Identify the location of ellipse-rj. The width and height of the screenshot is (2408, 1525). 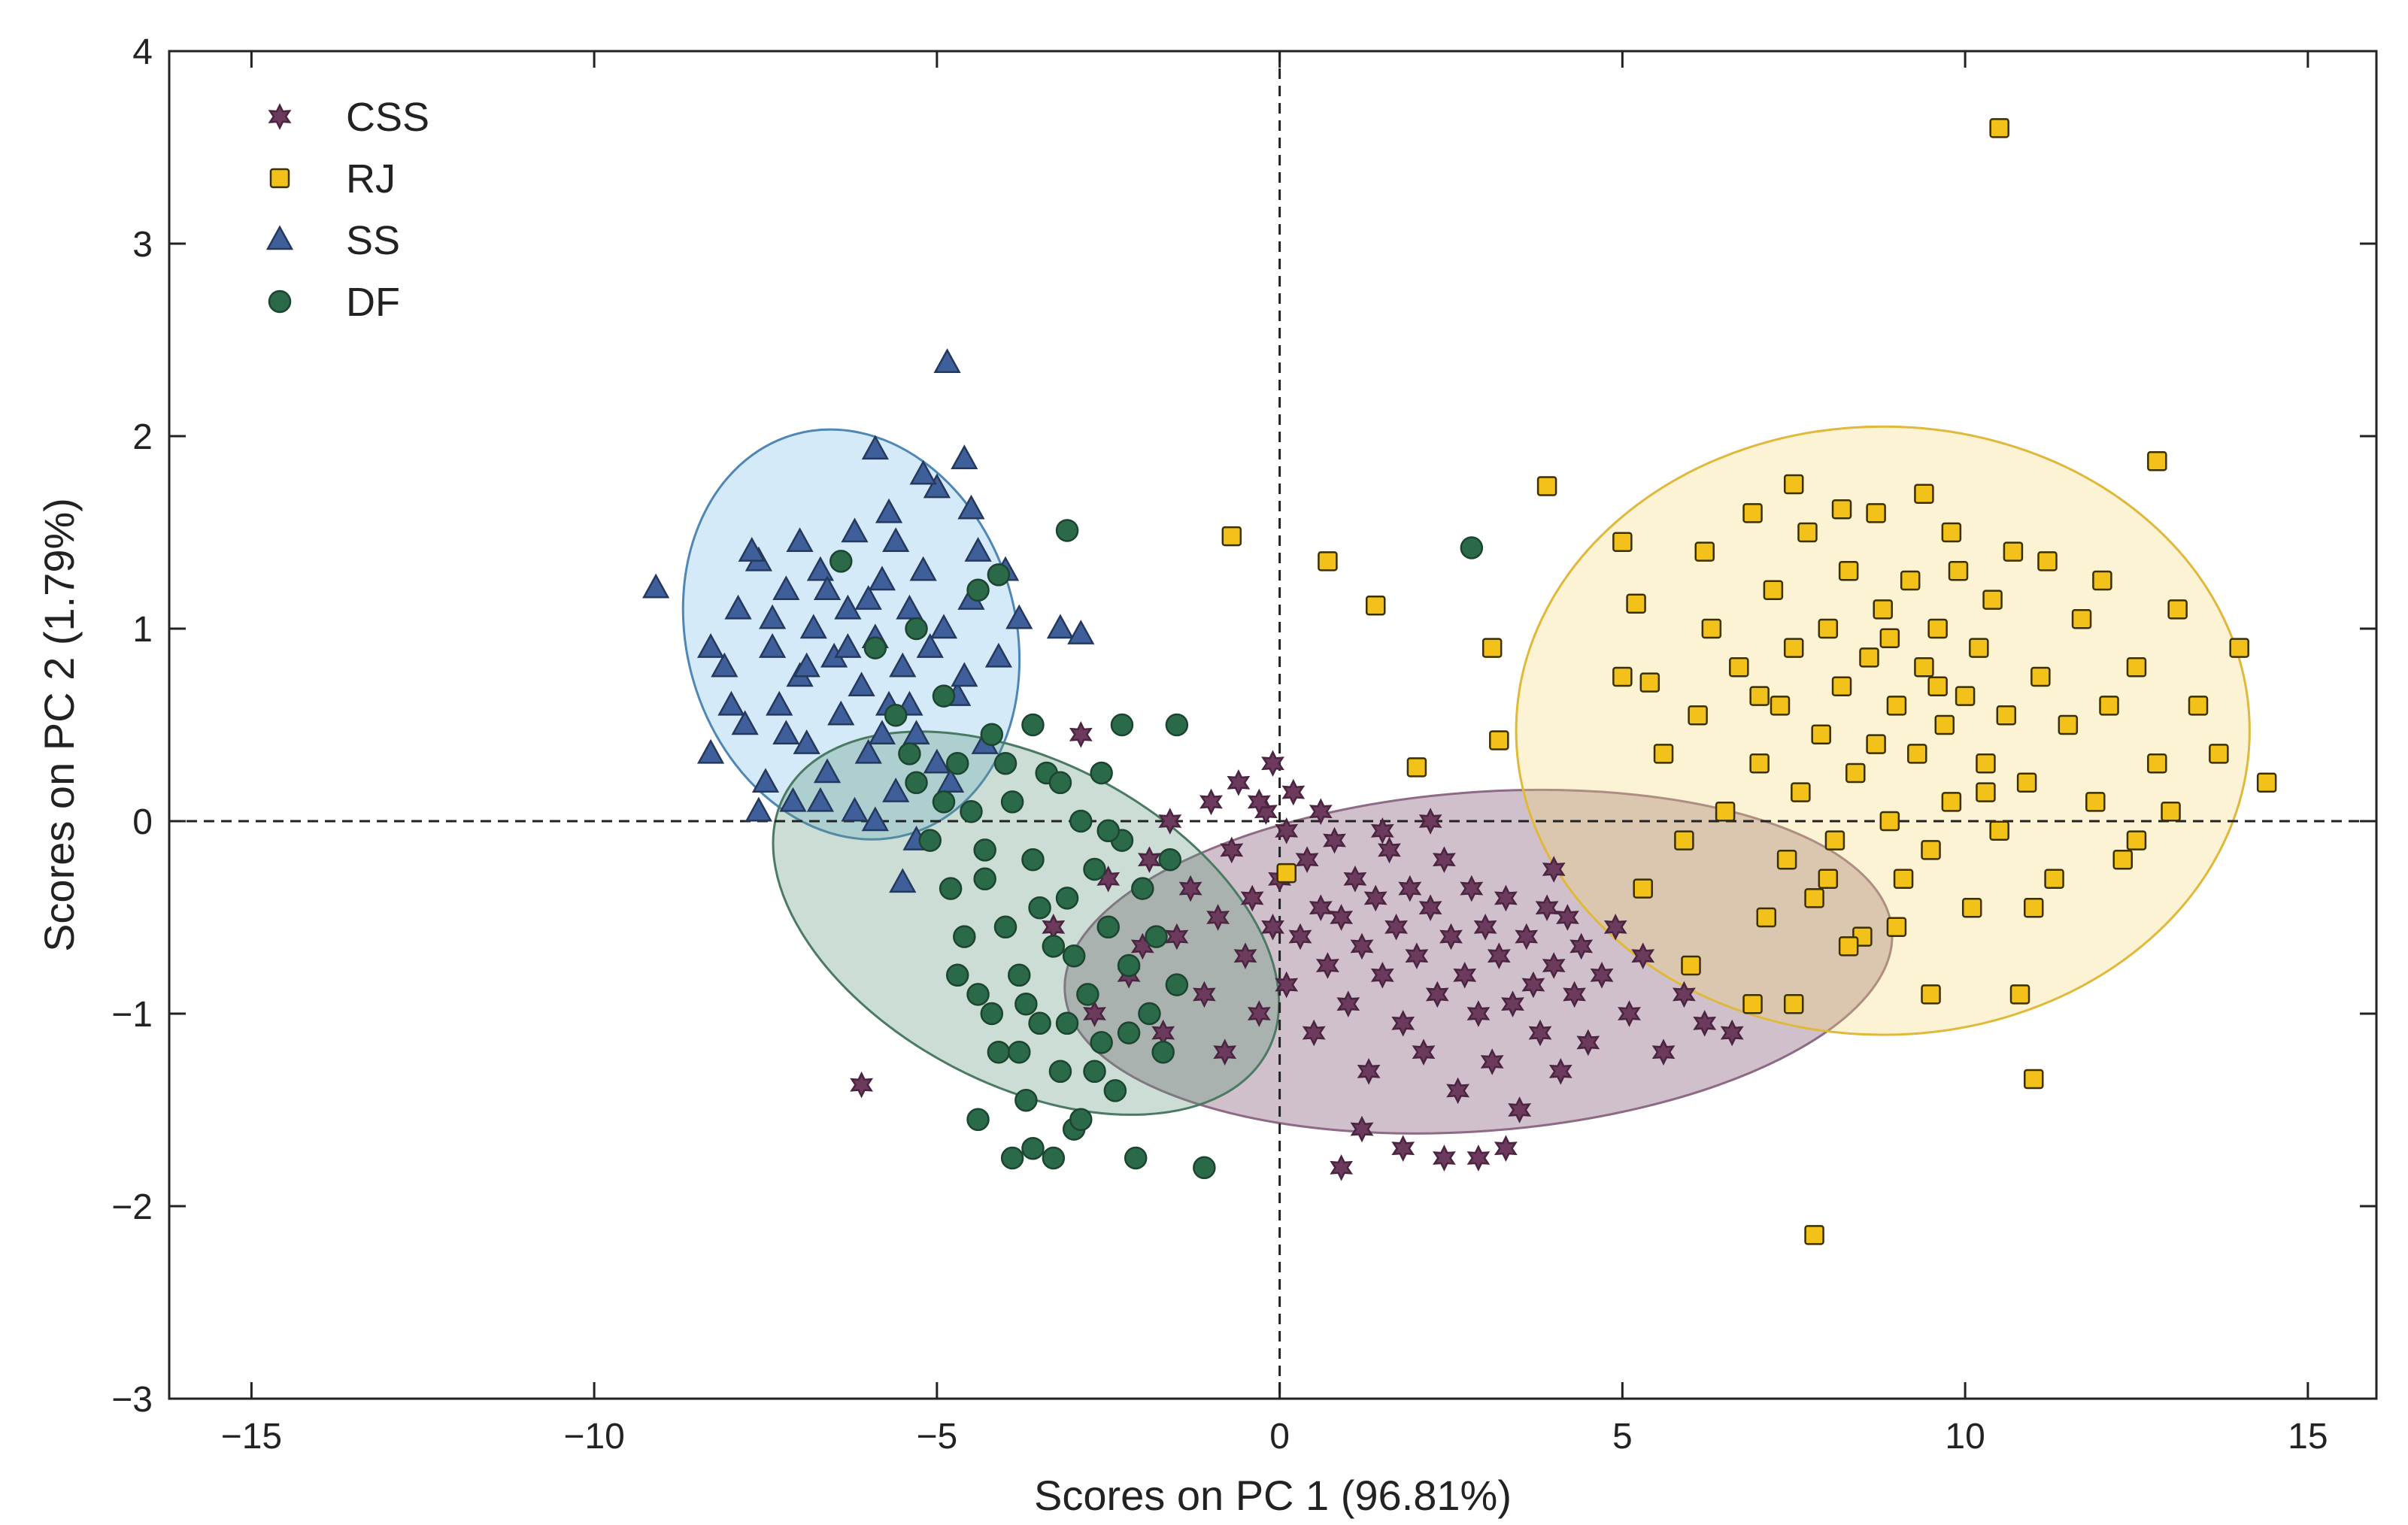
(1883, 730).